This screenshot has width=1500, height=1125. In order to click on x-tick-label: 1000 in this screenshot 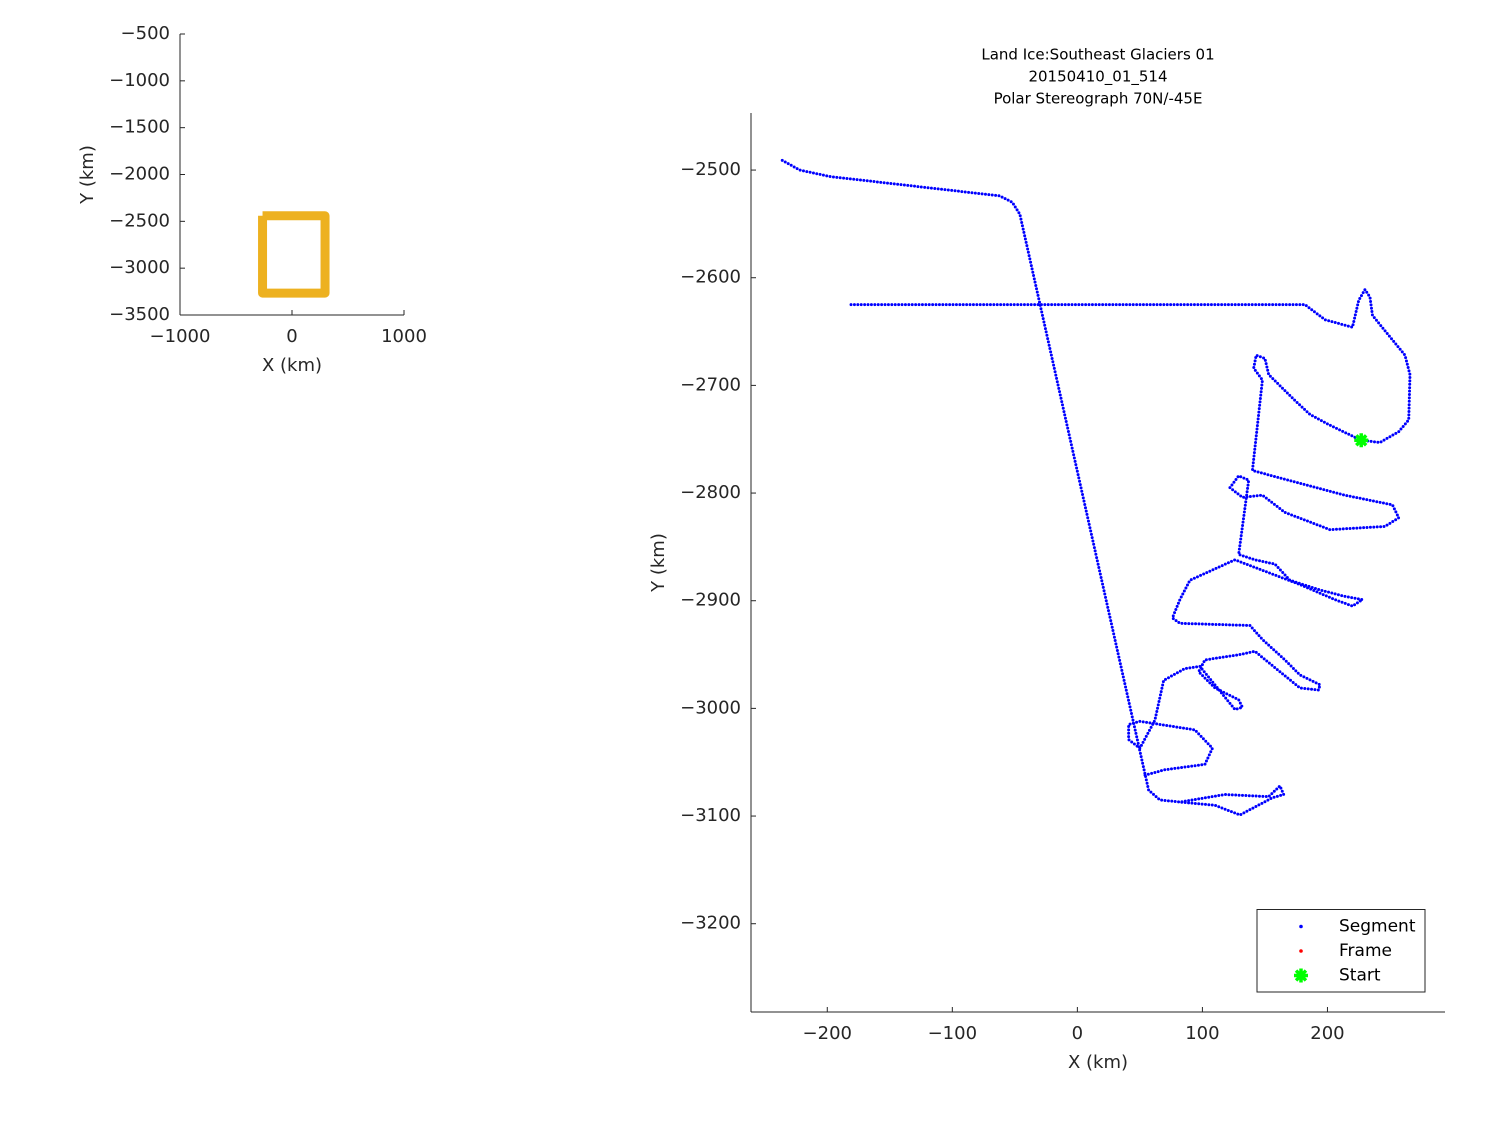, I will do `click(404, 336)`.